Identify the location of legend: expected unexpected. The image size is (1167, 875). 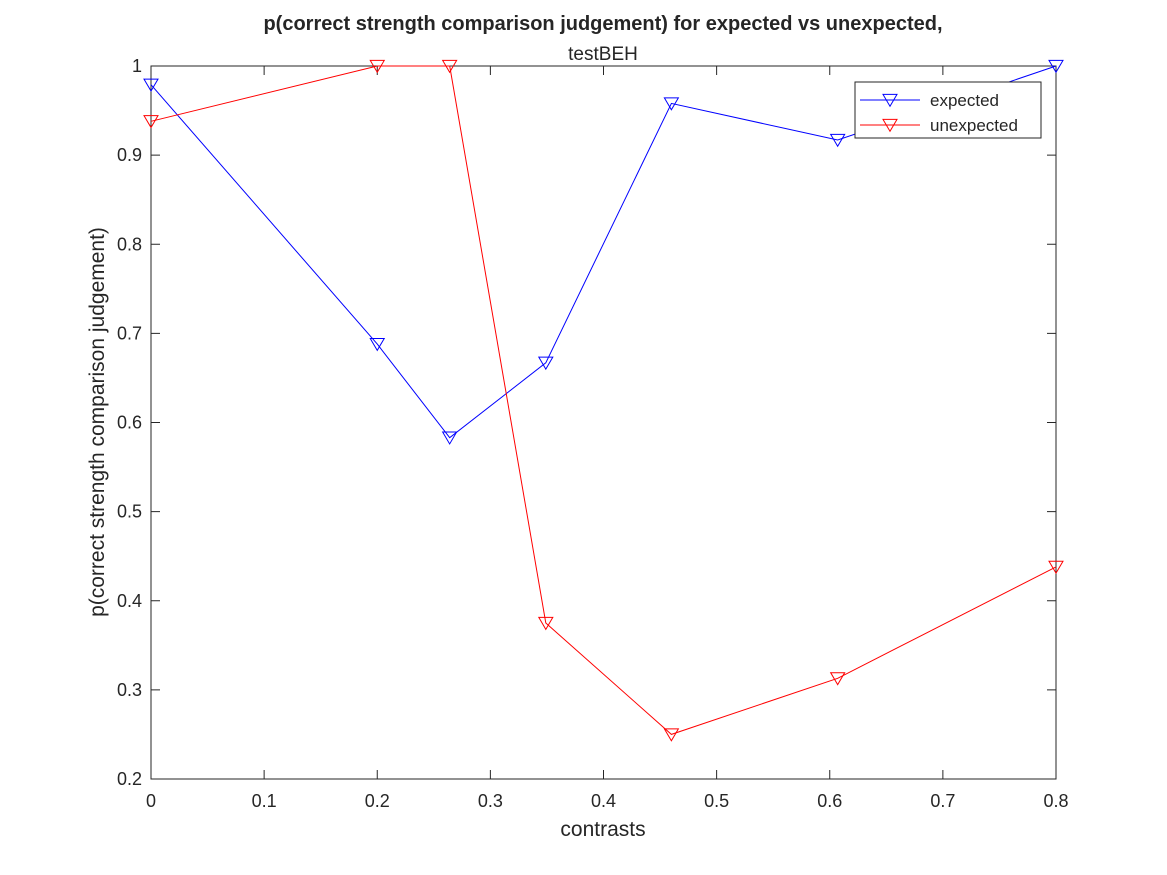
(948, 110).